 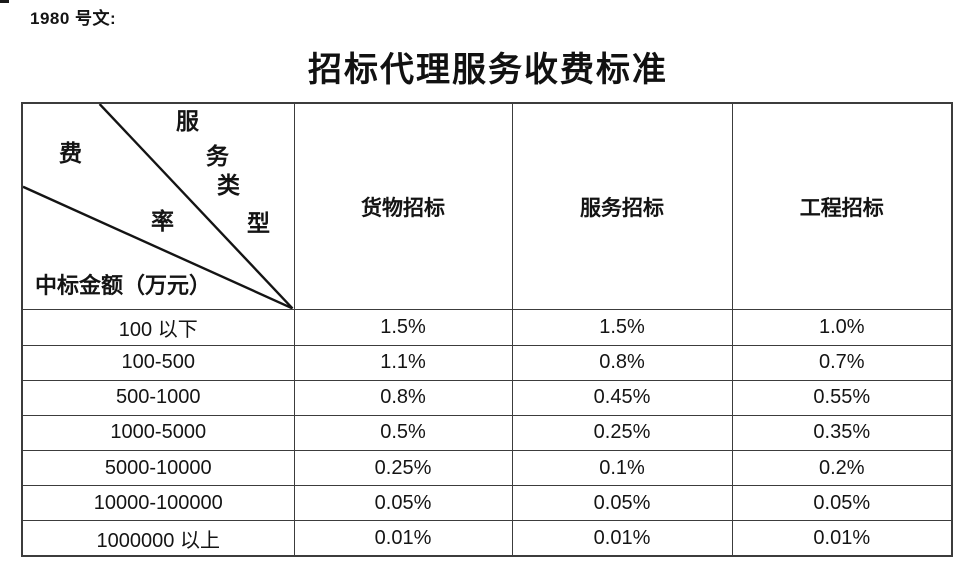 What do you see at coordinates (842, 362) in the screenshot?
I see `rate-cell: 0.7%` at bounding box center [842, 362].